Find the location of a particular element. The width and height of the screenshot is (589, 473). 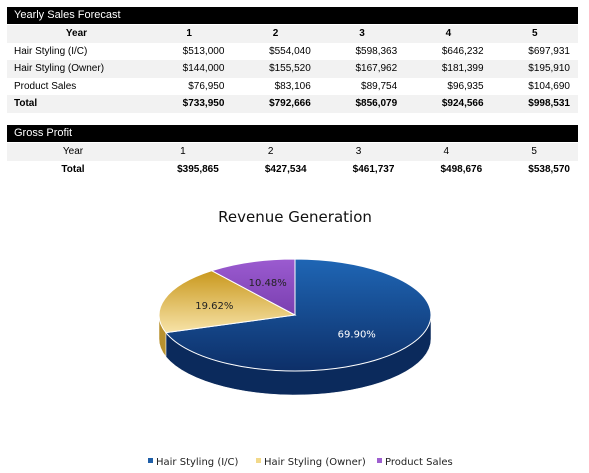

table-cell: $104,690 is located at coordinates (549, 86).